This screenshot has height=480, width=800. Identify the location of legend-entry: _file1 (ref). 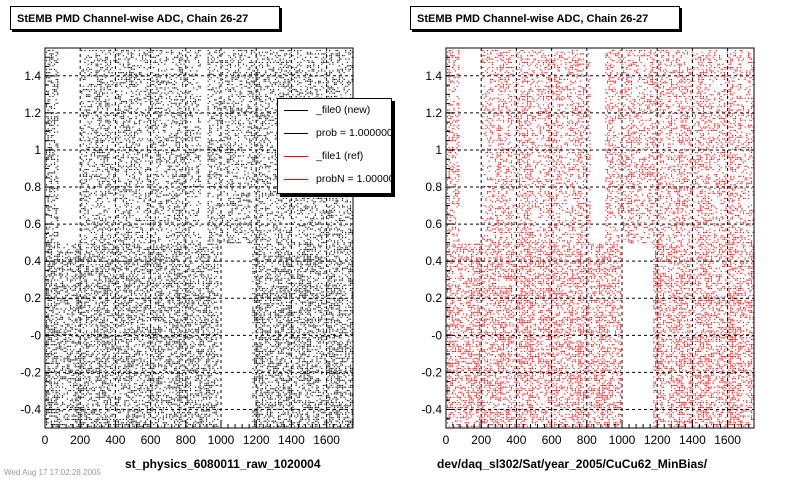
(334, 156).